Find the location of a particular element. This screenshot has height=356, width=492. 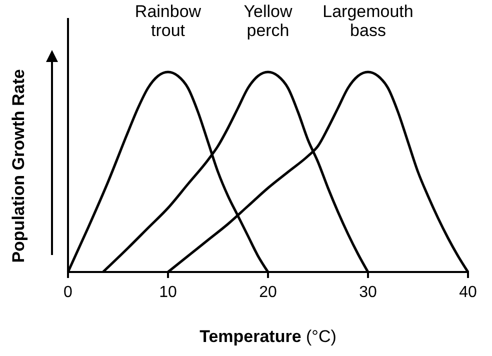

x-tick-label: 40 is located at coordinates (468, 292).